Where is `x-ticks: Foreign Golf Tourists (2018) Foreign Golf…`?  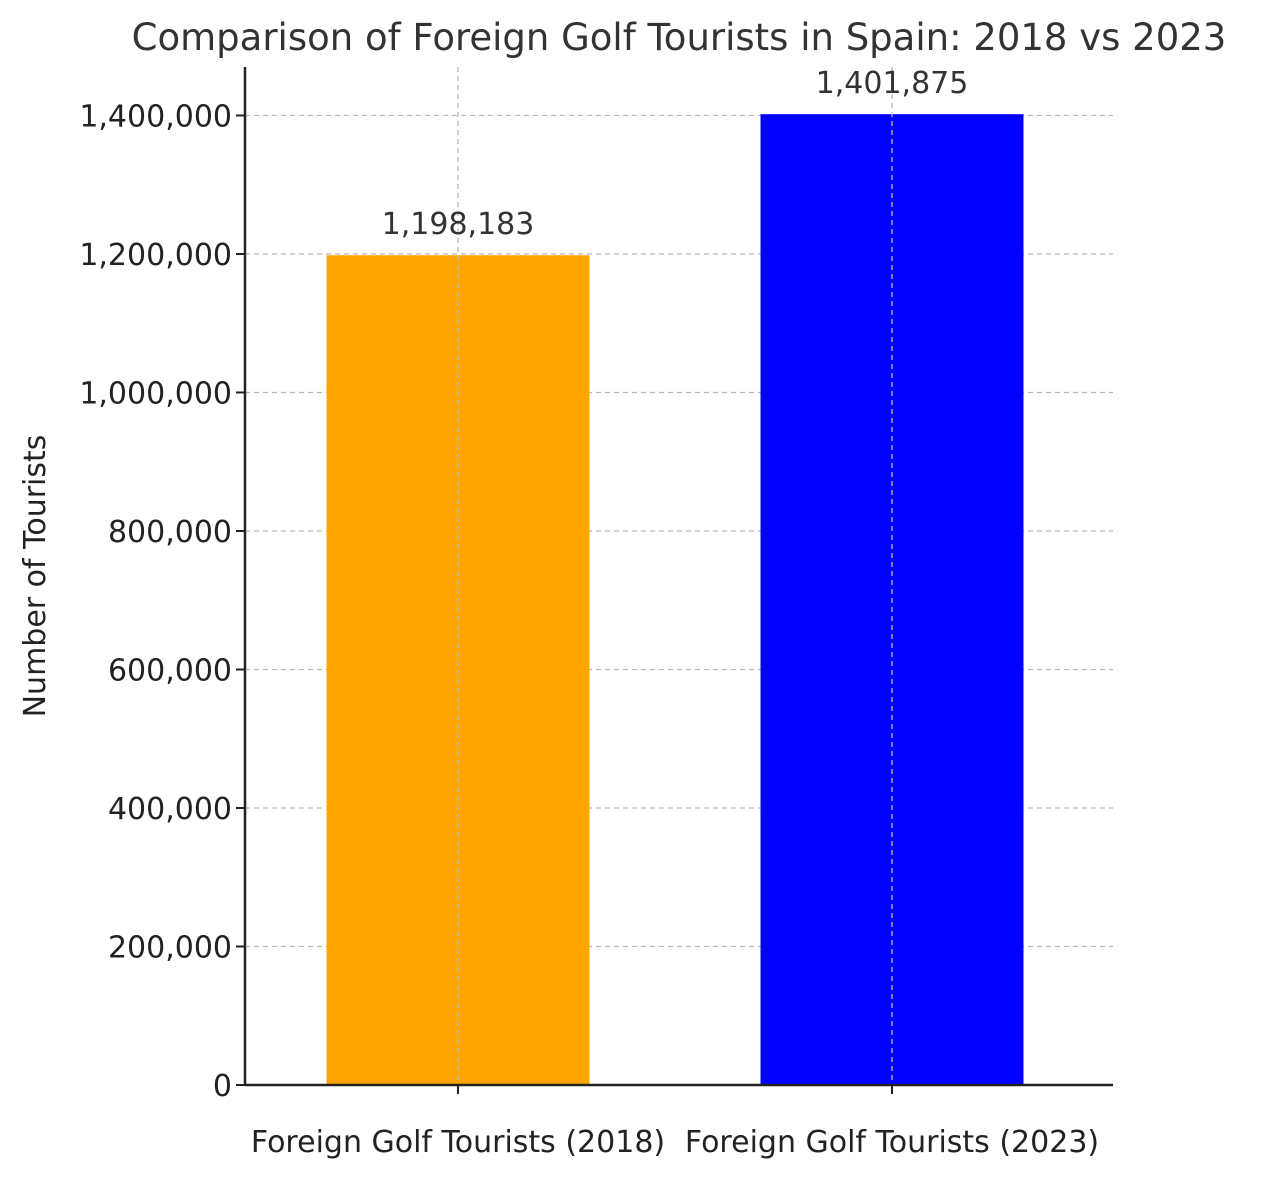 x-ticks: Foreign Golf Tourists (2018) Foreign Golf… is located at coordinates (675, 1122).